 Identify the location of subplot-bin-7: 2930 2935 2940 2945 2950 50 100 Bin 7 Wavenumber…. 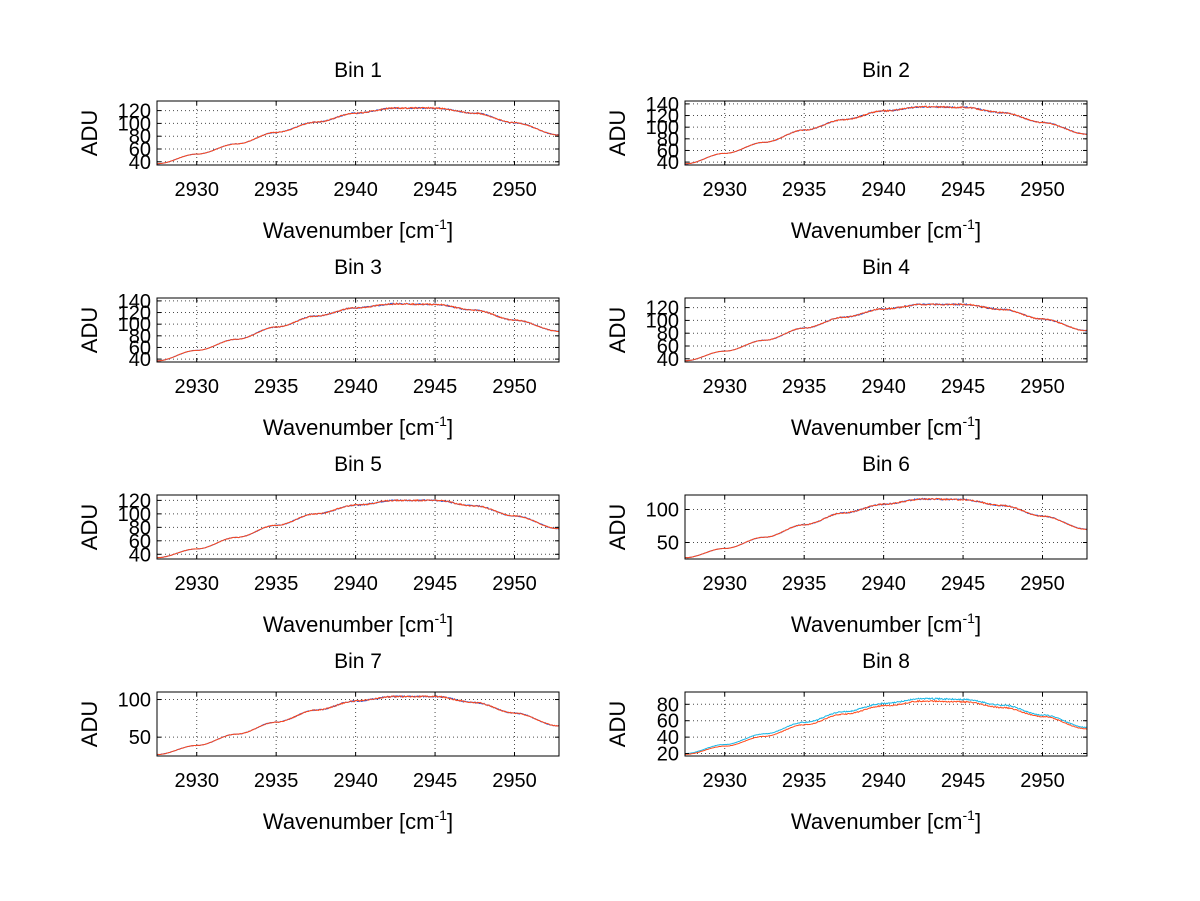
(318, 742).